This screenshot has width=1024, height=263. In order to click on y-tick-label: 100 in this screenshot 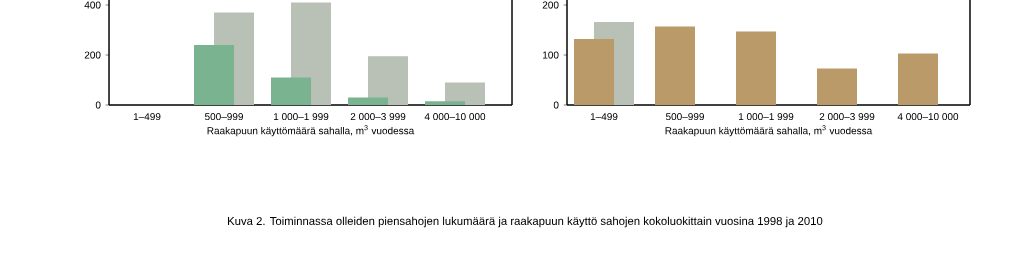, I will do `click(551, 55)`.